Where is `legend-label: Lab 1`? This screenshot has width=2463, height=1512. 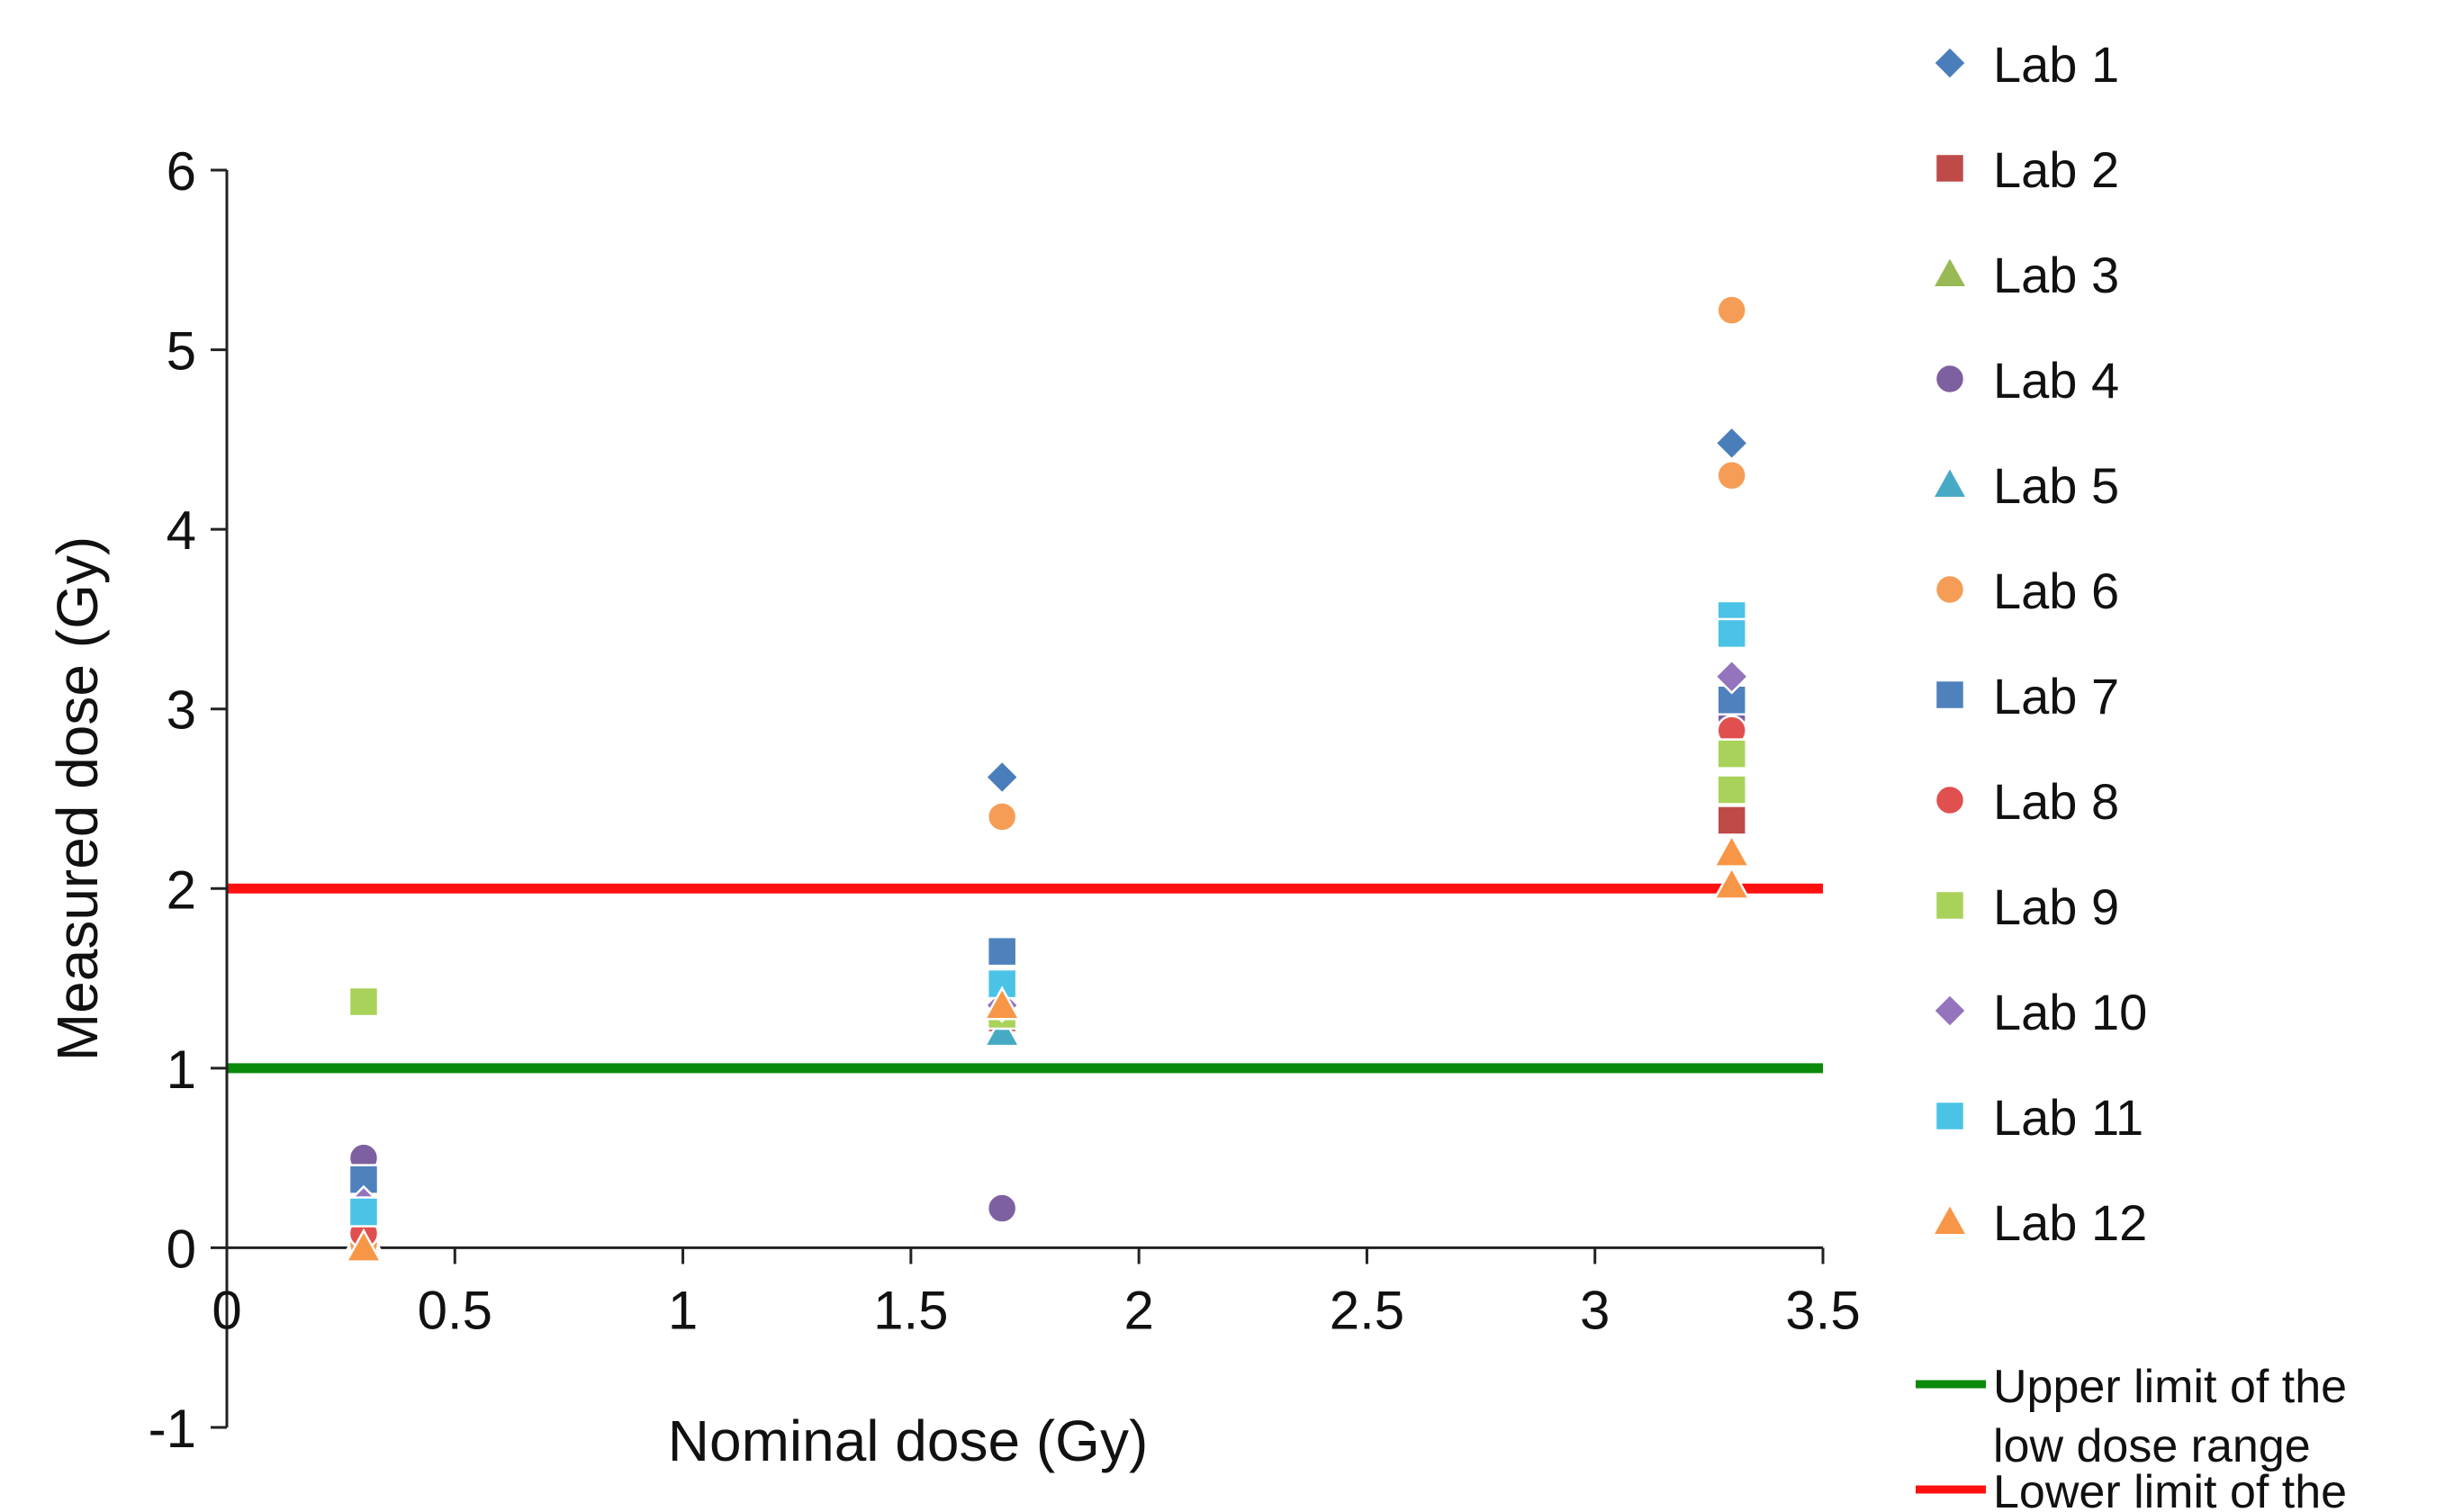
legend-label: Lab 1 is located at coordinates (2056, 64).